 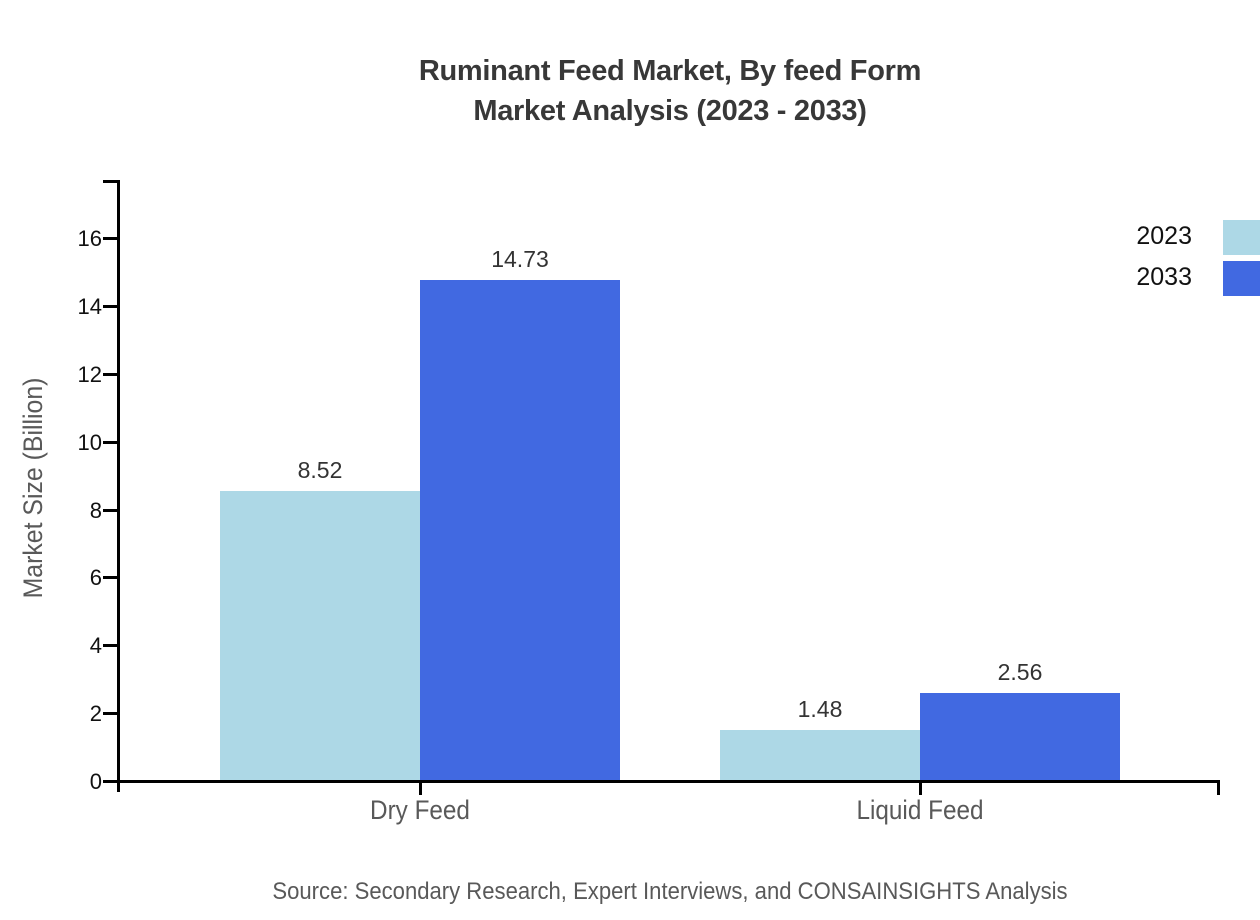 What do you see at coordinates (420, 810) in the screenshot?
I see `category-label-dry-feed: Dry Feed` at bounding box center [420, 810].